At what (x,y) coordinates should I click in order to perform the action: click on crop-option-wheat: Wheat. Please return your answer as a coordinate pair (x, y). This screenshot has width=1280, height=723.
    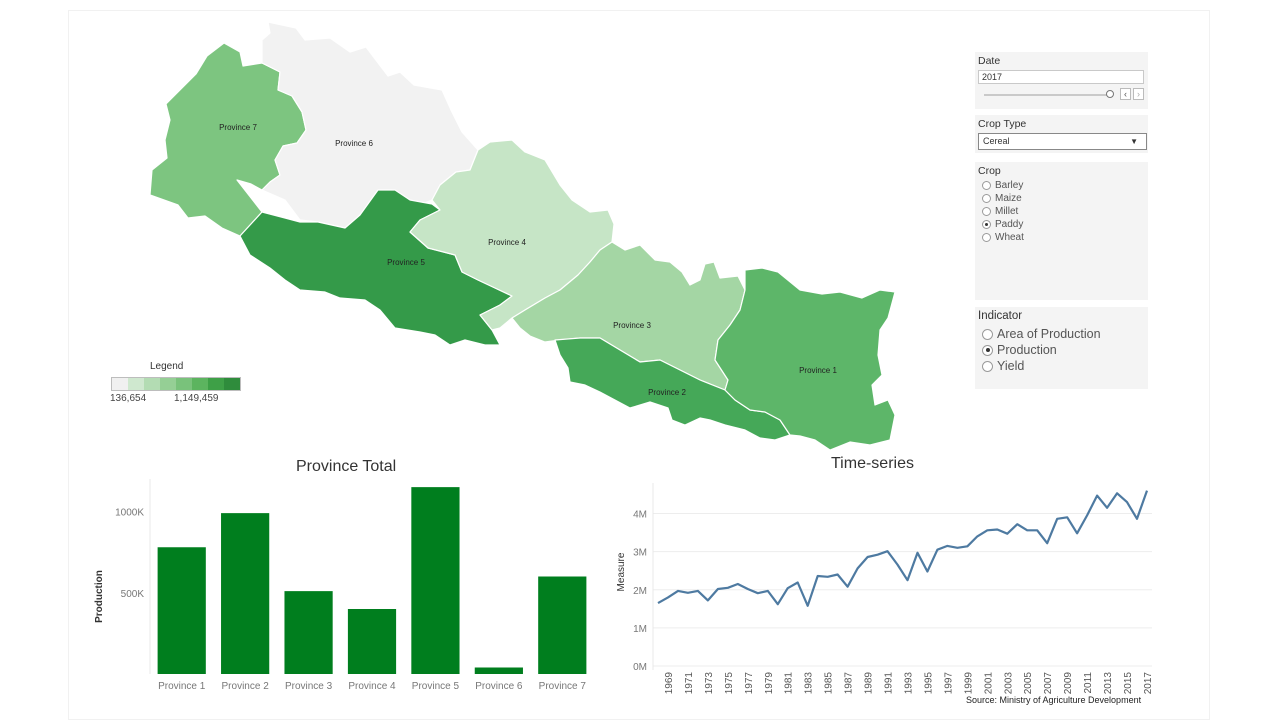
    Looking at the image, I should click on (1063, 237).